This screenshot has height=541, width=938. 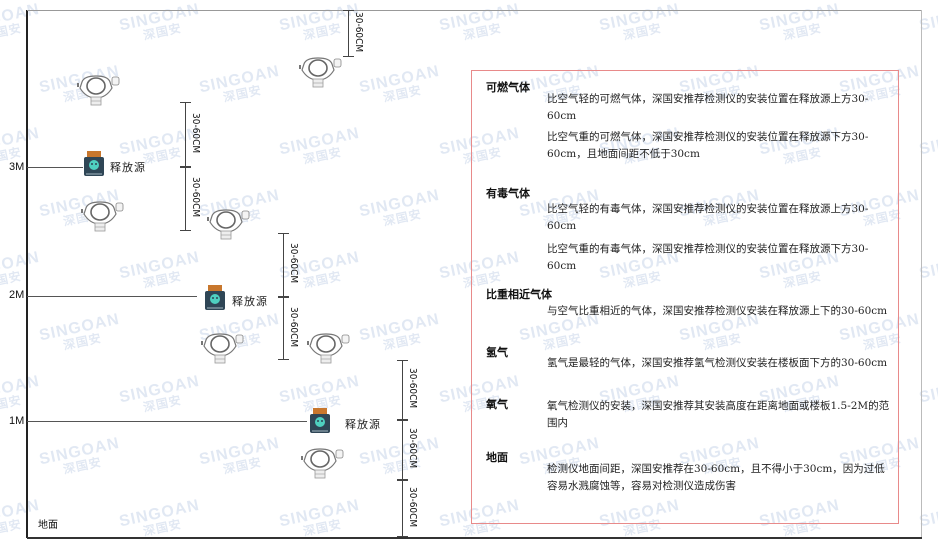 I want to click on section-text: 比空气轻的可燃气体，深国安推荐检测仪的安装位置在释放源上方30-60cm, so click(x=708, y=107).